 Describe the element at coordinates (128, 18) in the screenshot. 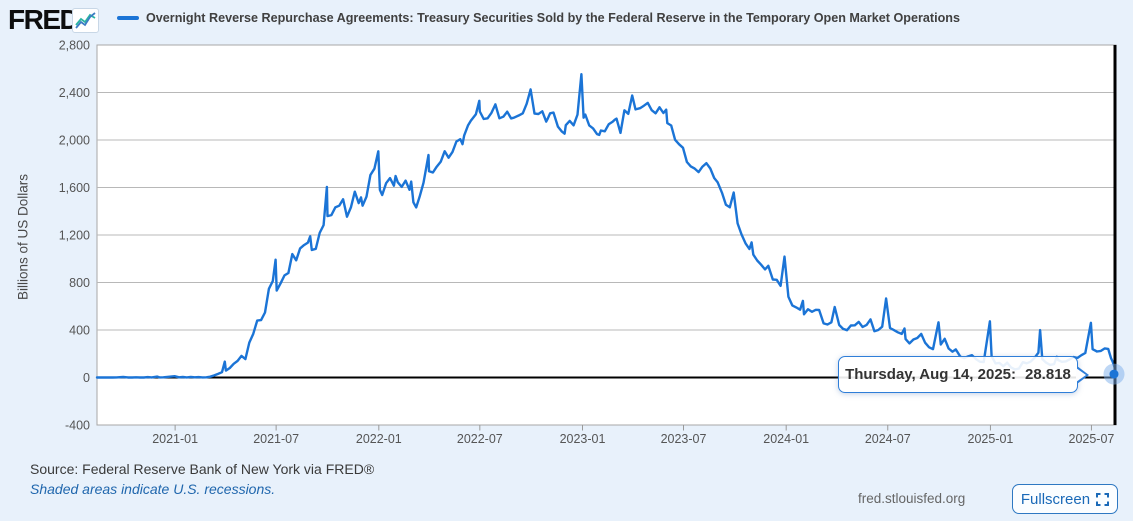

I see `series-legend-line` at that location.